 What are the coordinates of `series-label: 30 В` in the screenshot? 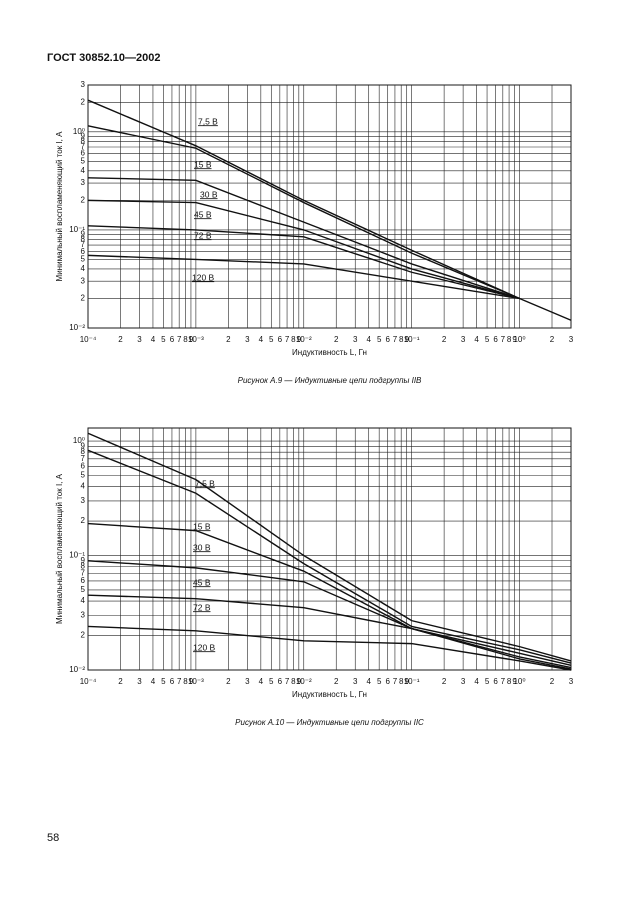 It's located at (202, 547).